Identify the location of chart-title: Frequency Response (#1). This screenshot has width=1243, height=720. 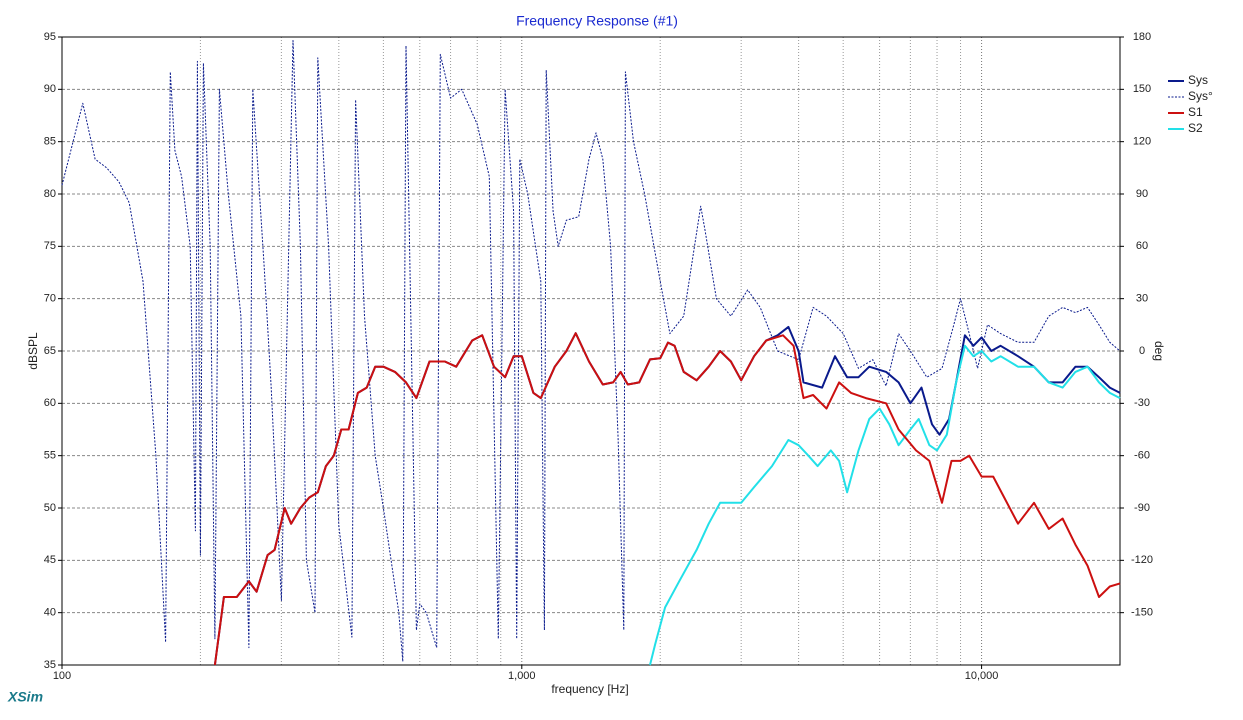
(597, 21).